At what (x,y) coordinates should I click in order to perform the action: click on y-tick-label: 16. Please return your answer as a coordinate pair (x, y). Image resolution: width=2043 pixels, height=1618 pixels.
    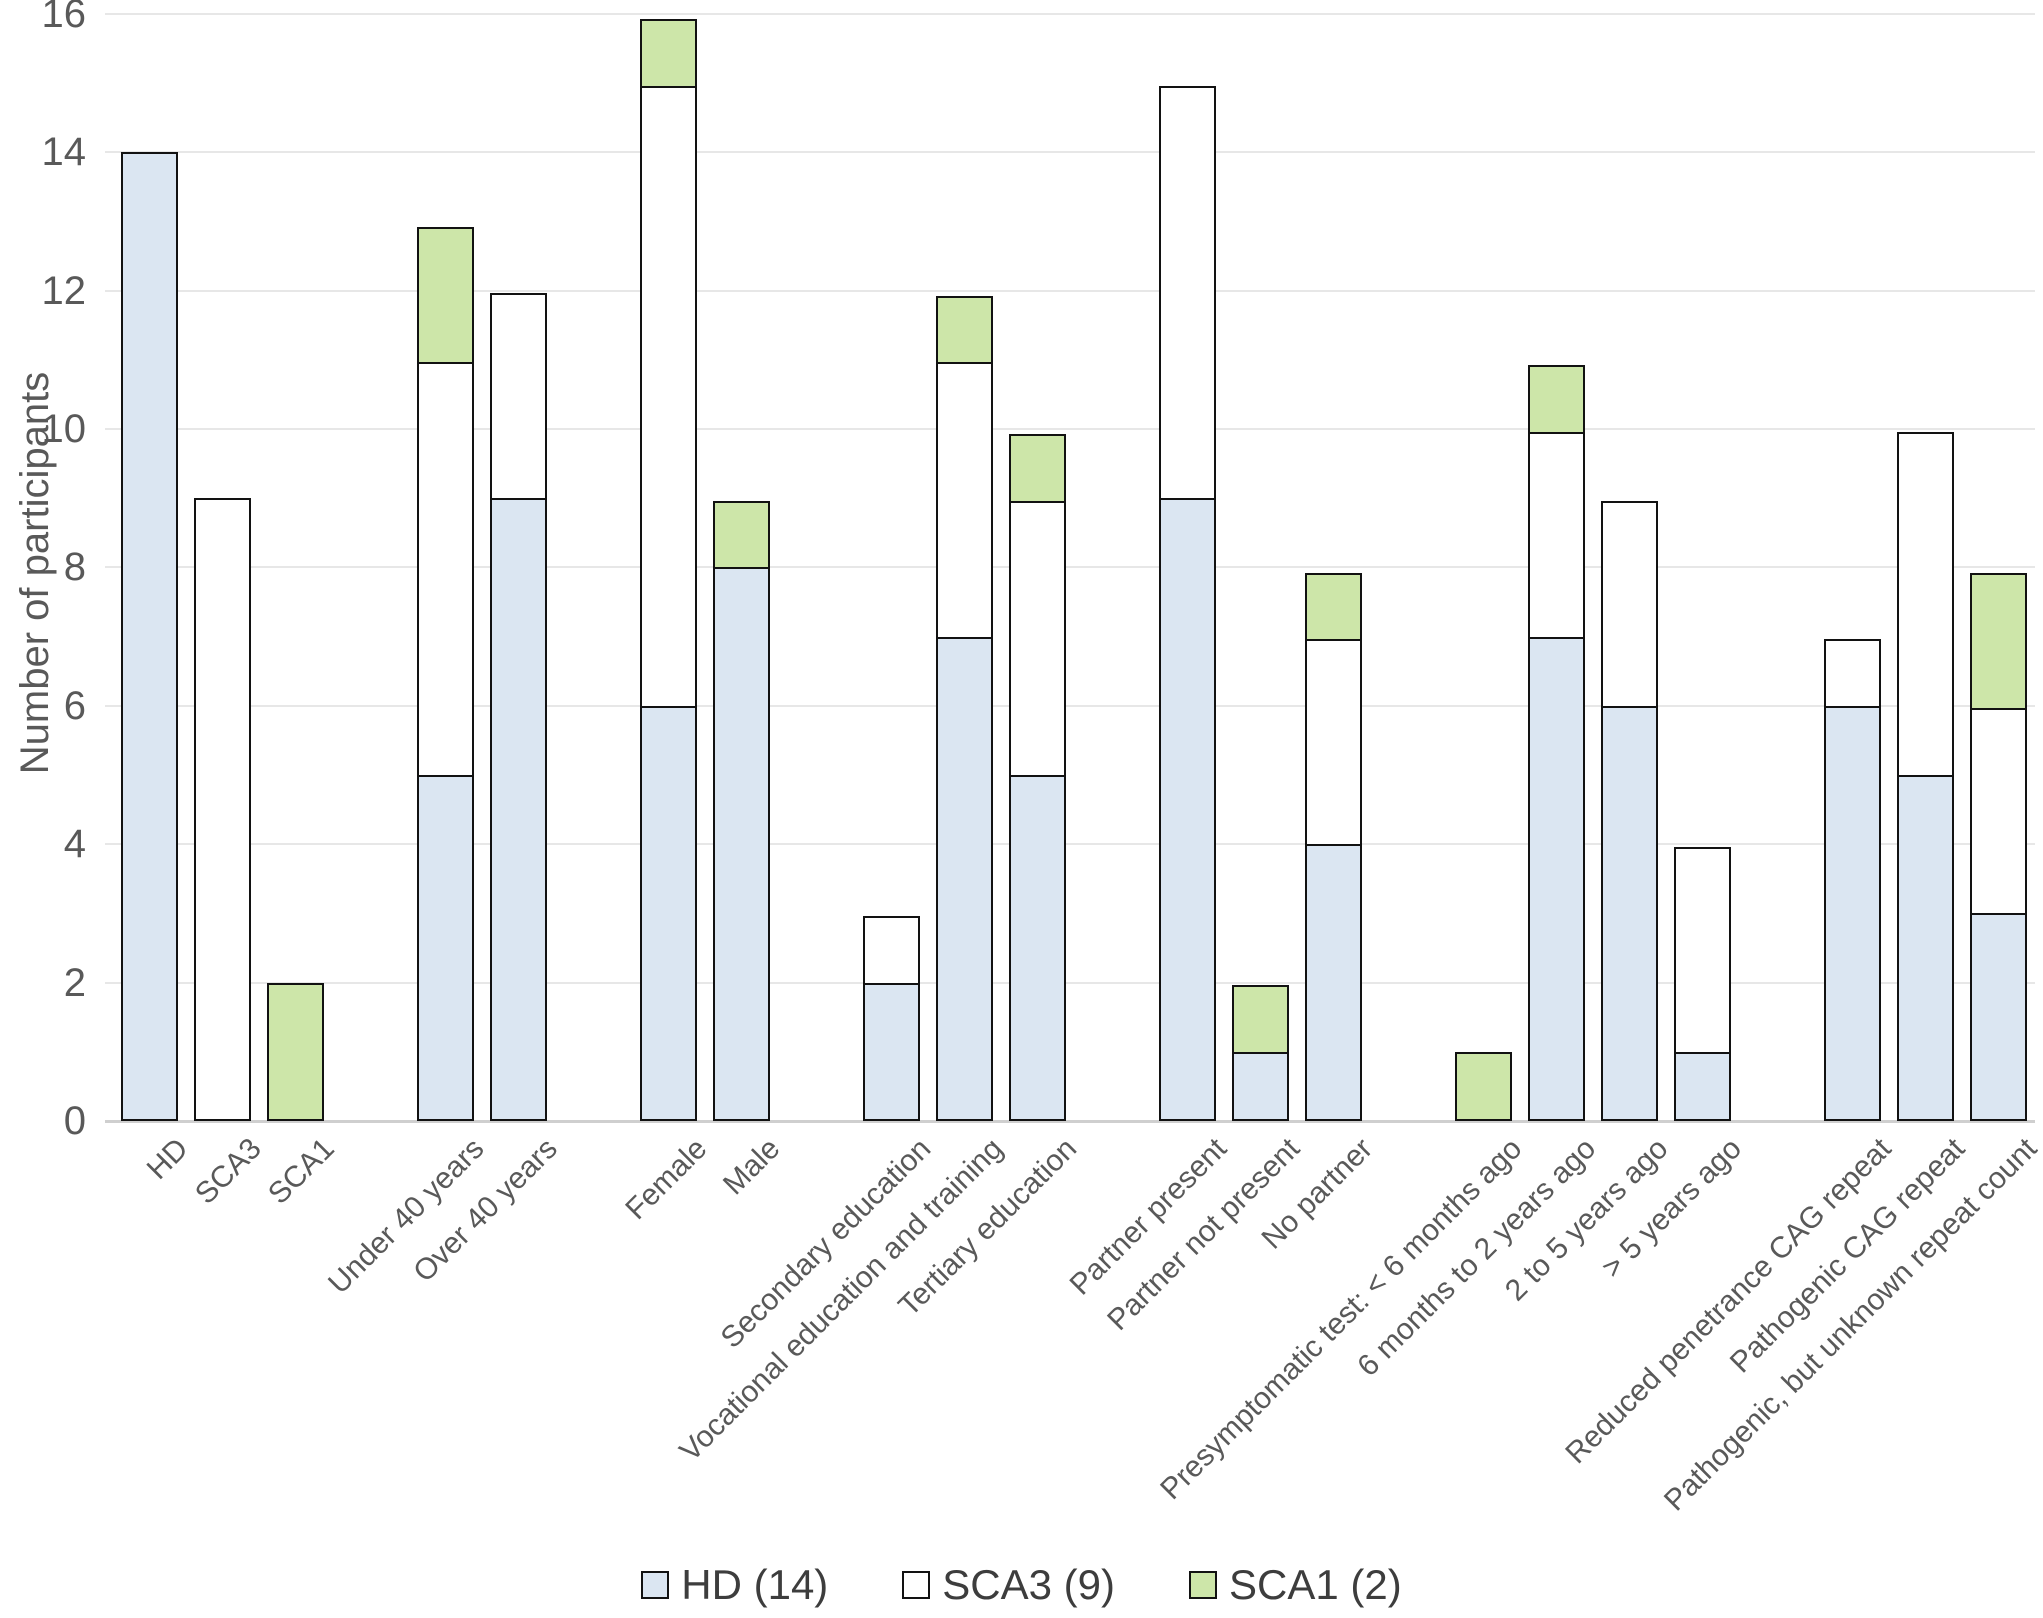
    Looking at the image, I should click on (64, 18).